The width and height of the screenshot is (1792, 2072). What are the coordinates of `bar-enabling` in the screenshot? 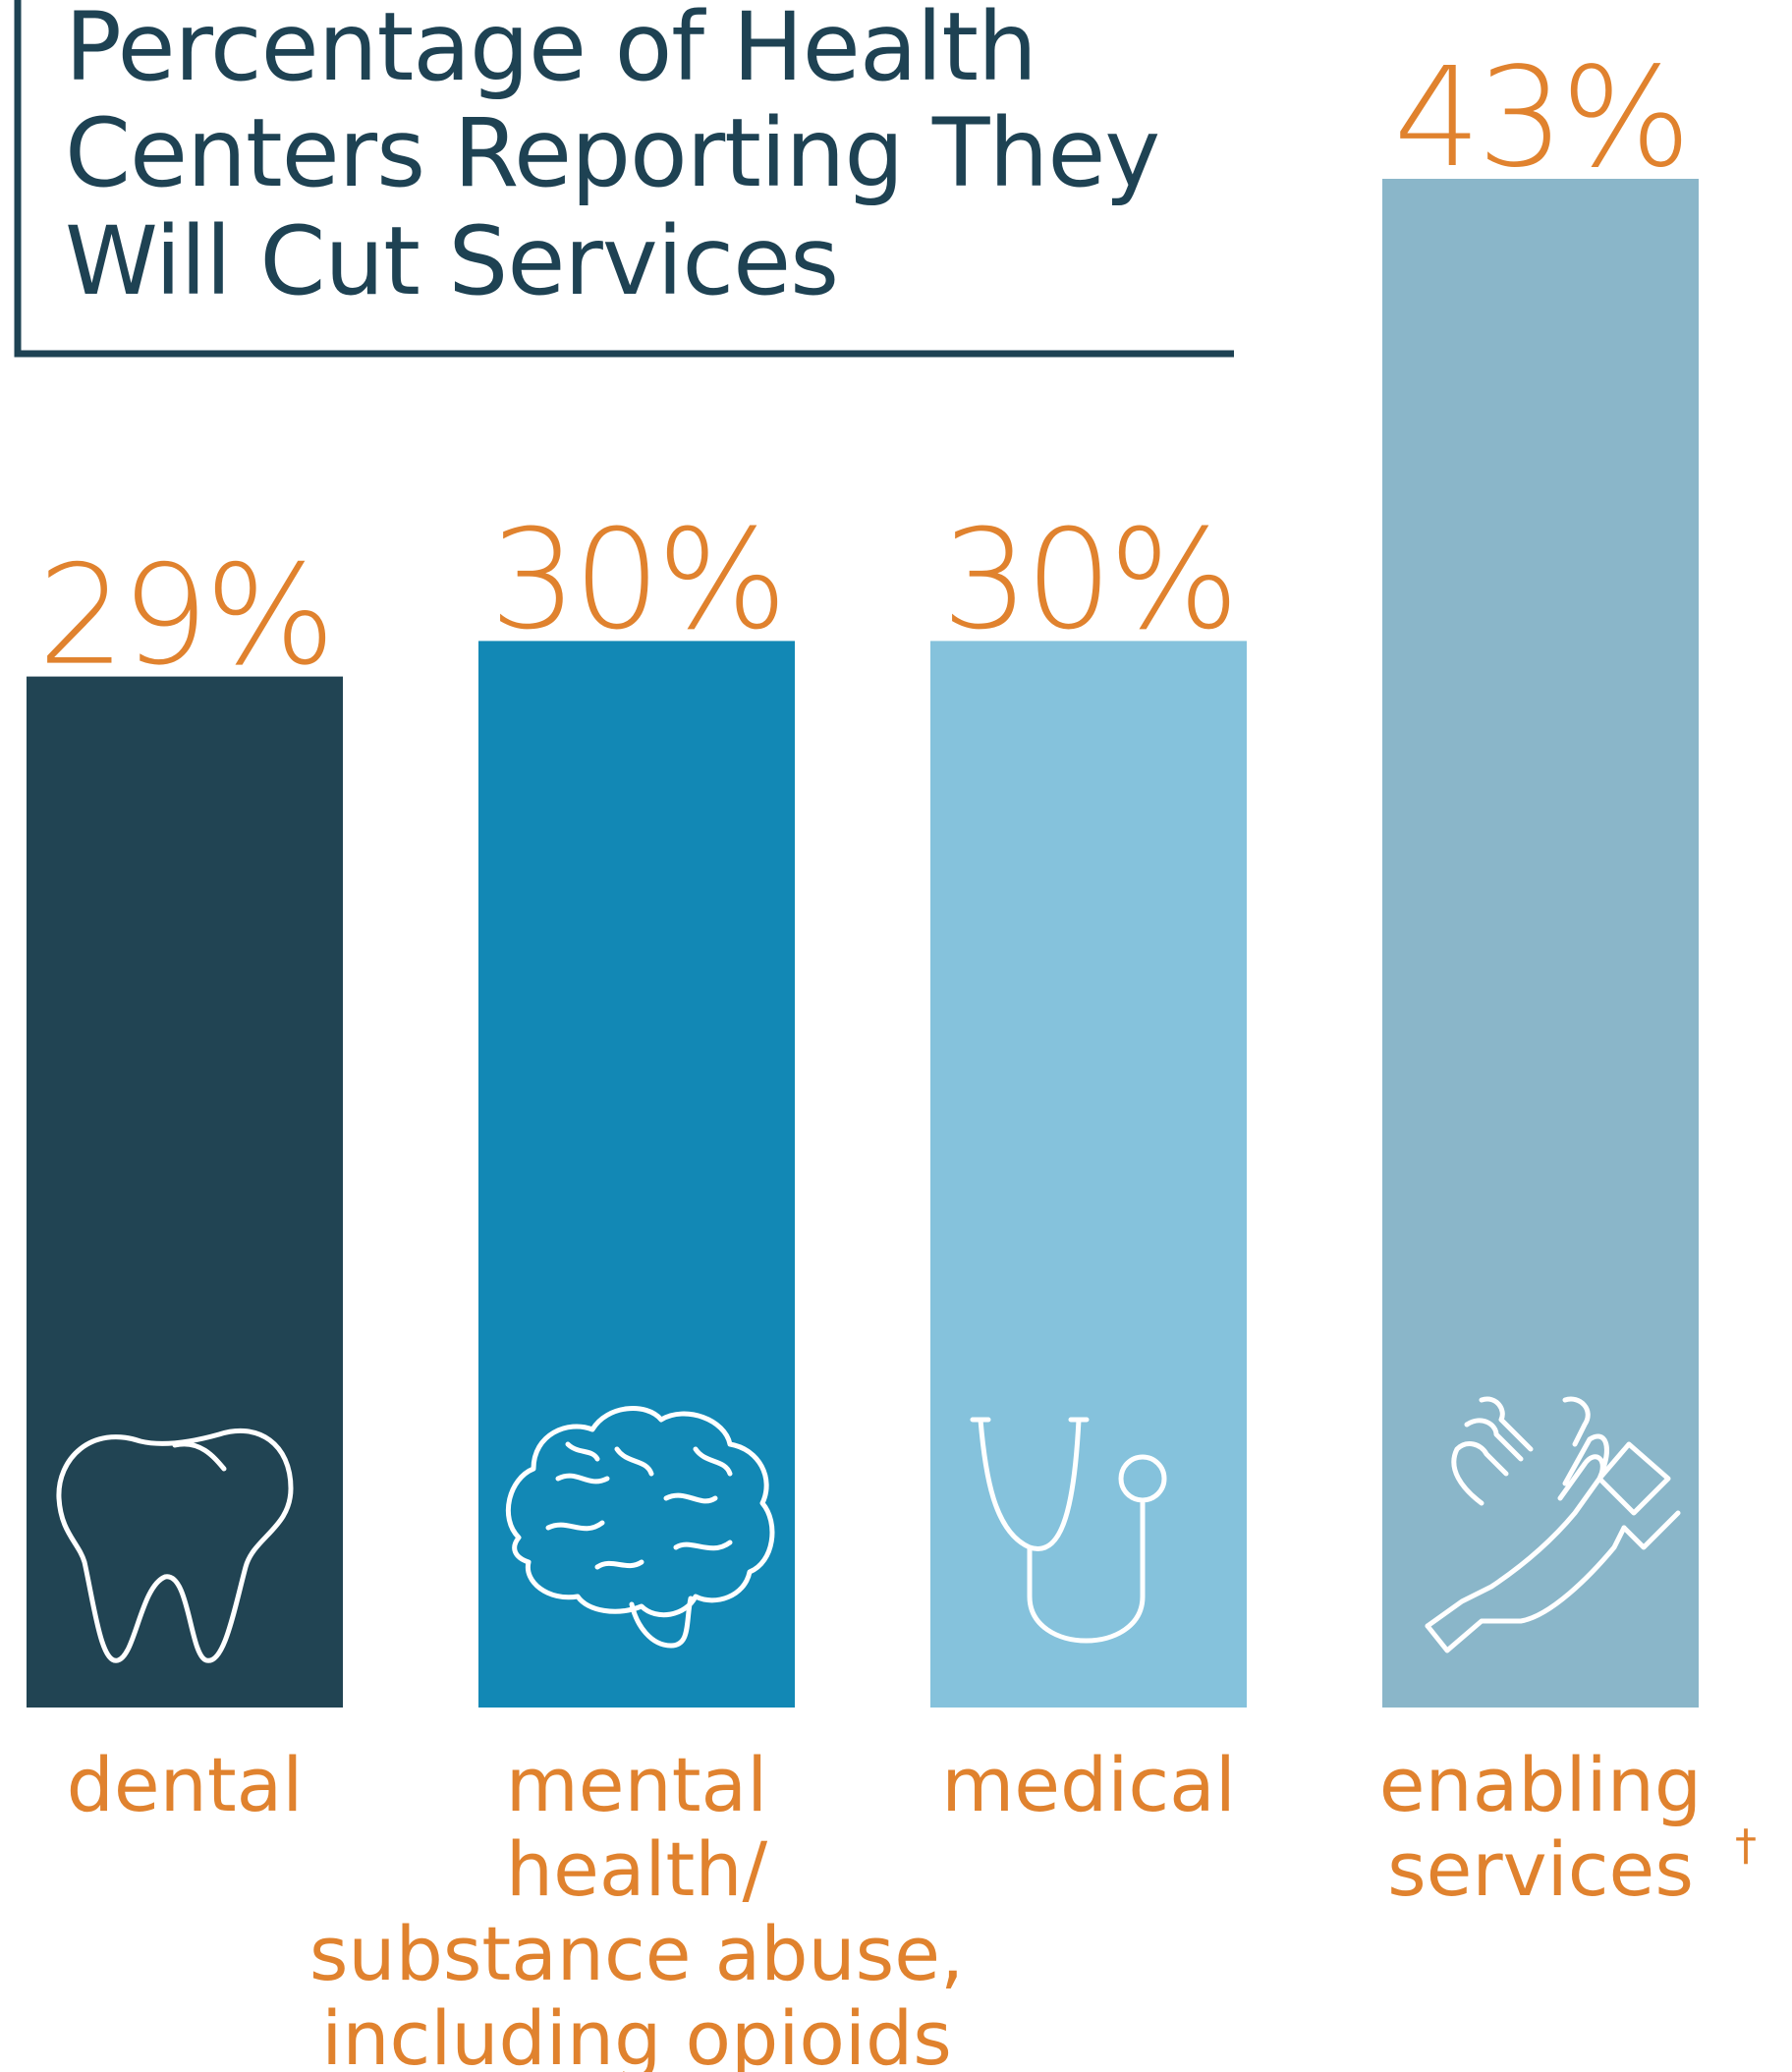 It's located at (1540, 943).